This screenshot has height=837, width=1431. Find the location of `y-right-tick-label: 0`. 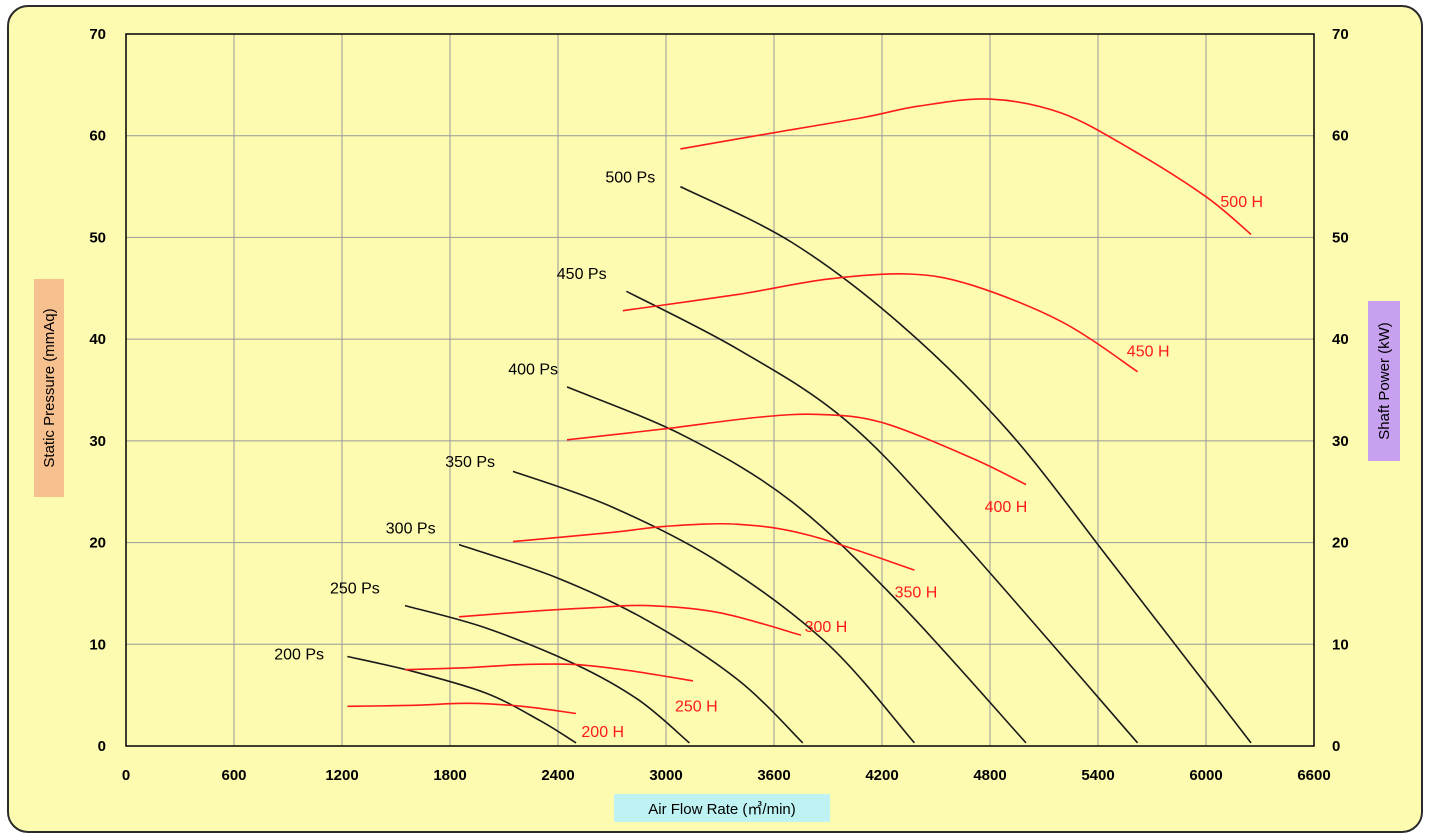

y-right-tick-label: 0 is located at coordinates (1336, 746).